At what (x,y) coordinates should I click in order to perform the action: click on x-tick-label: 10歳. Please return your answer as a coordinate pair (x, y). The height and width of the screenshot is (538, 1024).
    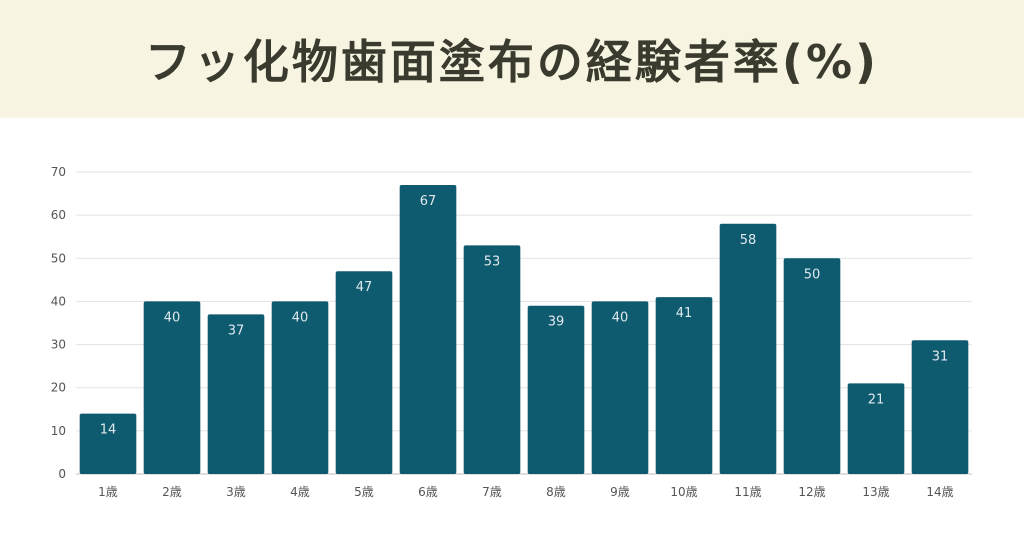
    Looking at the image, I should click on (683, 492).